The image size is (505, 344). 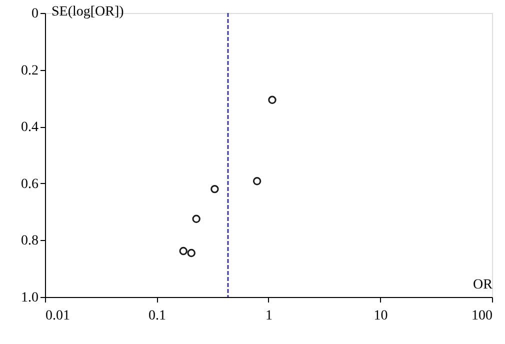 What do you see at coordinates (269, 316) in the screenshot?
I see `x-tick-label: 1` at bounding box center [269, 316].